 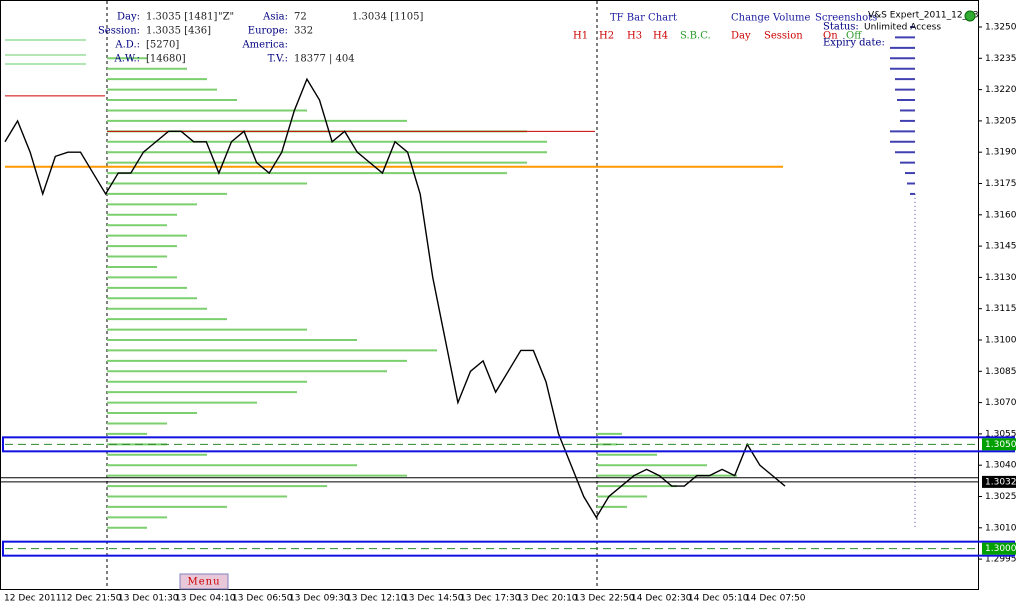 I want to click on status-value: Unlimited Access, so click(x=902, y=28).